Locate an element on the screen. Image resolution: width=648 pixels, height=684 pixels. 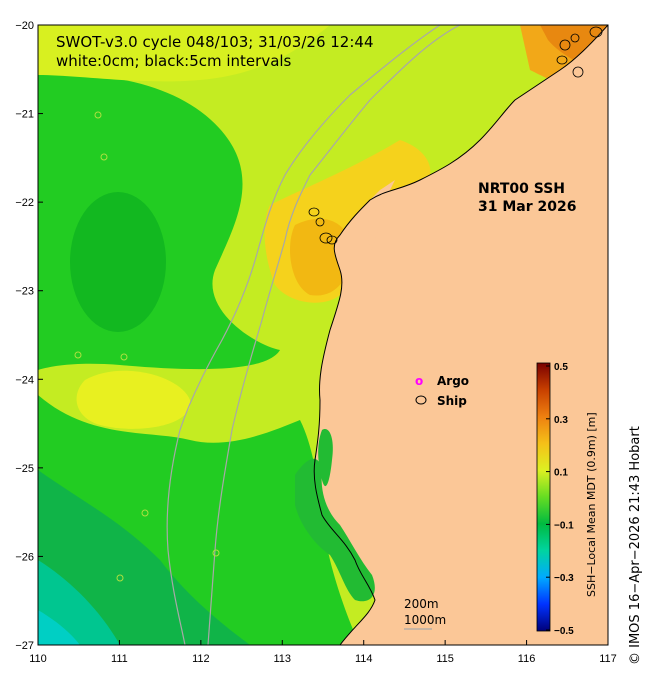
colorbar-tick-label: −0.5 is located at coordinates (564, 631).